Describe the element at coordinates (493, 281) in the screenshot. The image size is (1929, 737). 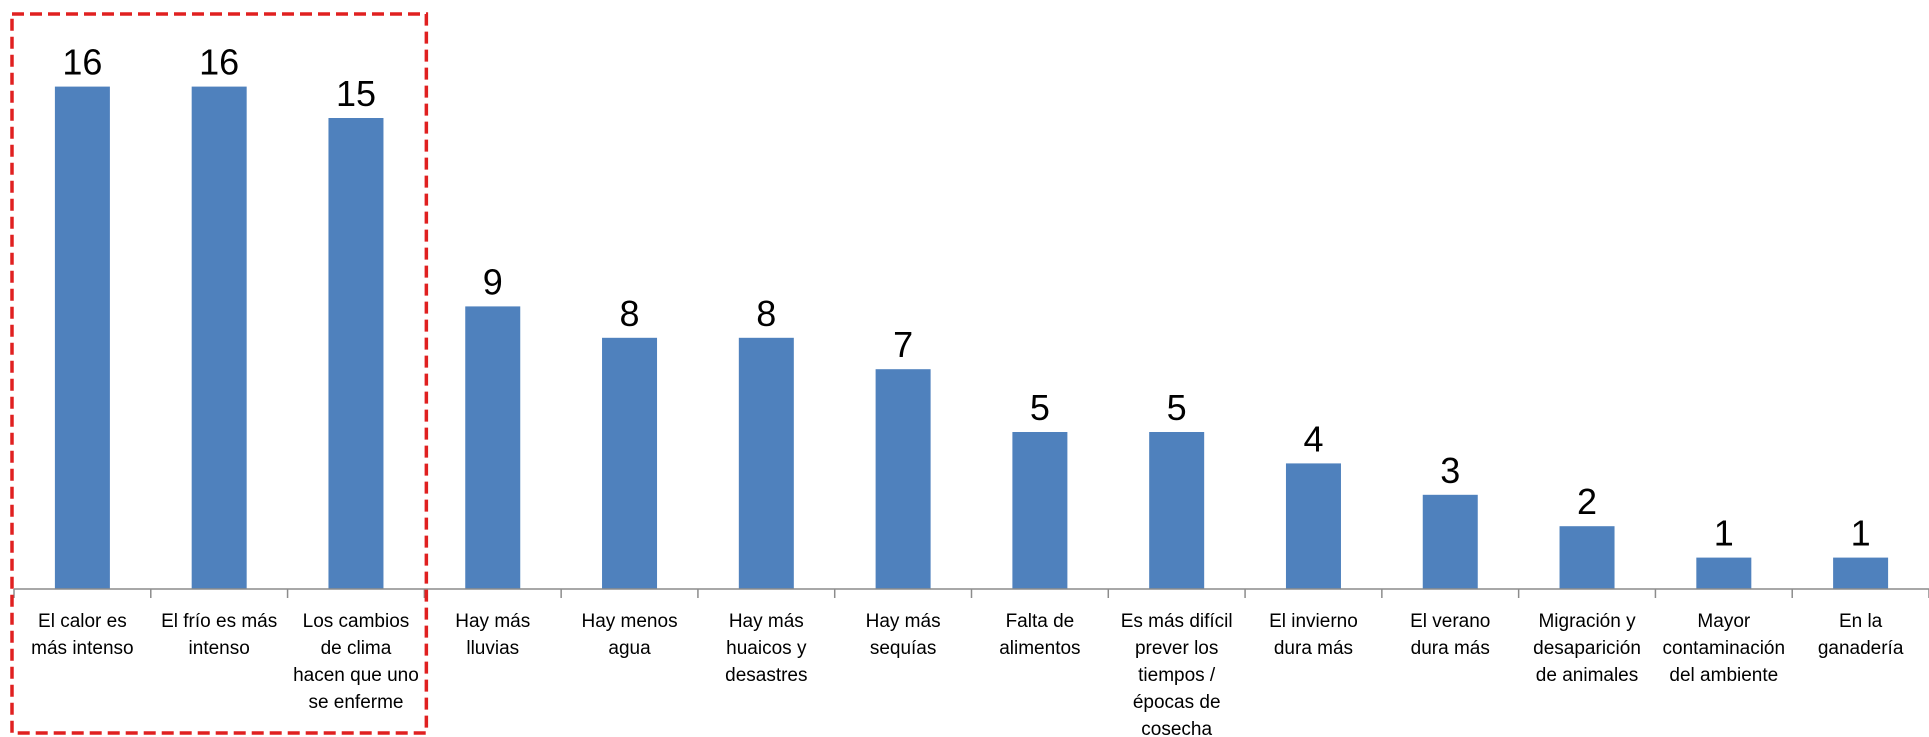
I see `value-label-4: 9` at that location.